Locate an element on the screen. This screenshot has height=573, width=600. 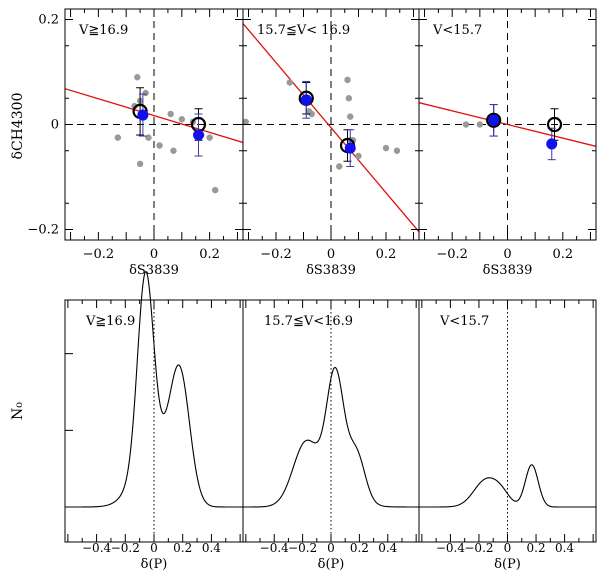
top-y-axis-label: δCH4300 is located at coordinates (18, 126).